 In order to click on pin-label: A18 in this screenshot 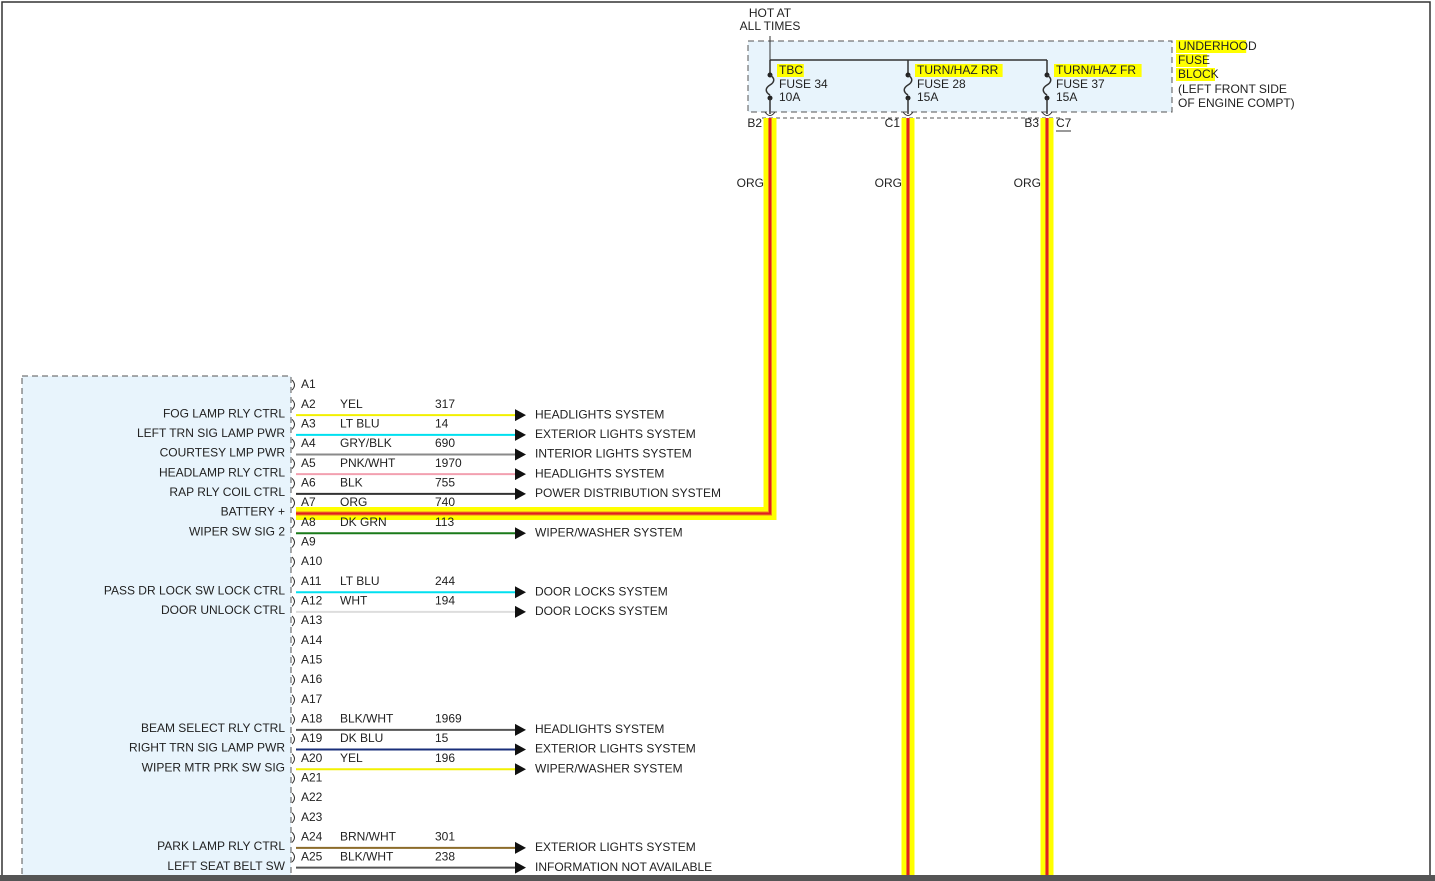, I will do `click(312, 719)`.